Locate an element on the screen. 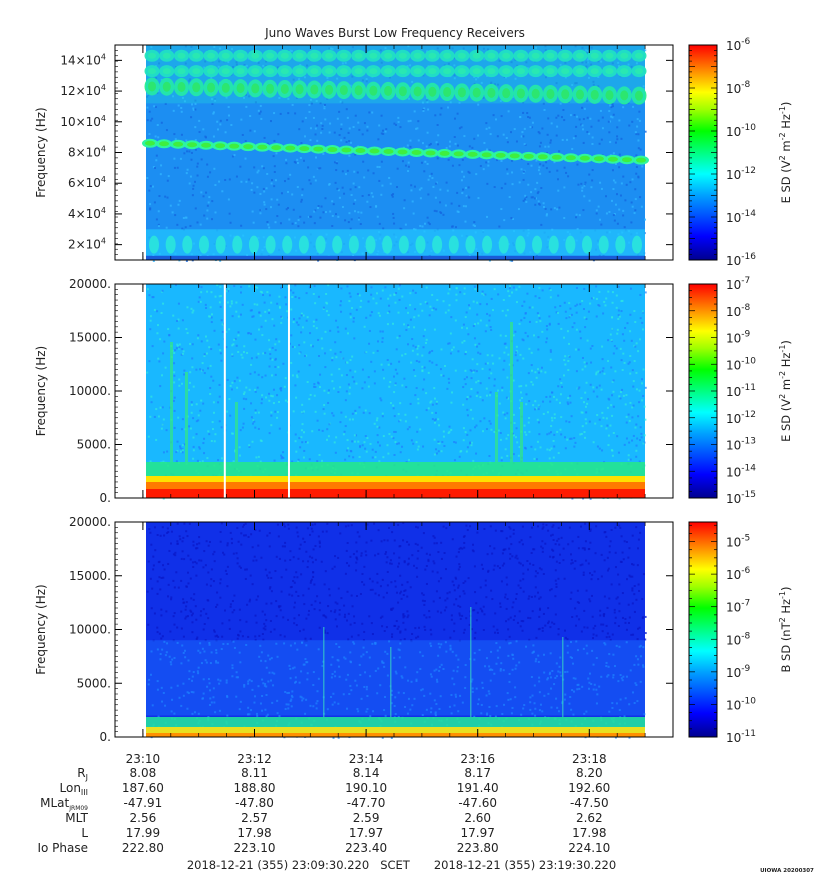  low-band-blob is located at coordinates (370, 244).